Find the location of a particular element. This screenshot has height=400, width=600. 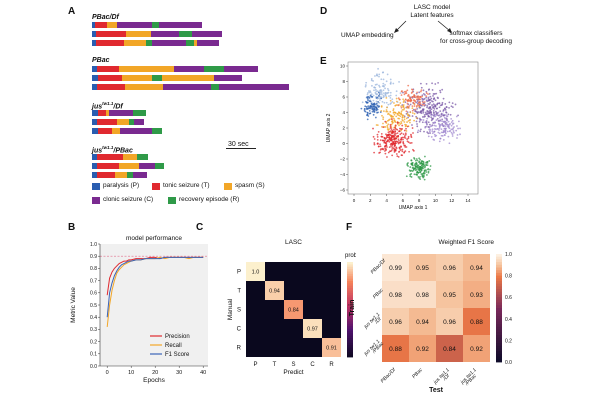

line-chart-ytick-label-0: 0.0 is located at coordinates (93, 367).